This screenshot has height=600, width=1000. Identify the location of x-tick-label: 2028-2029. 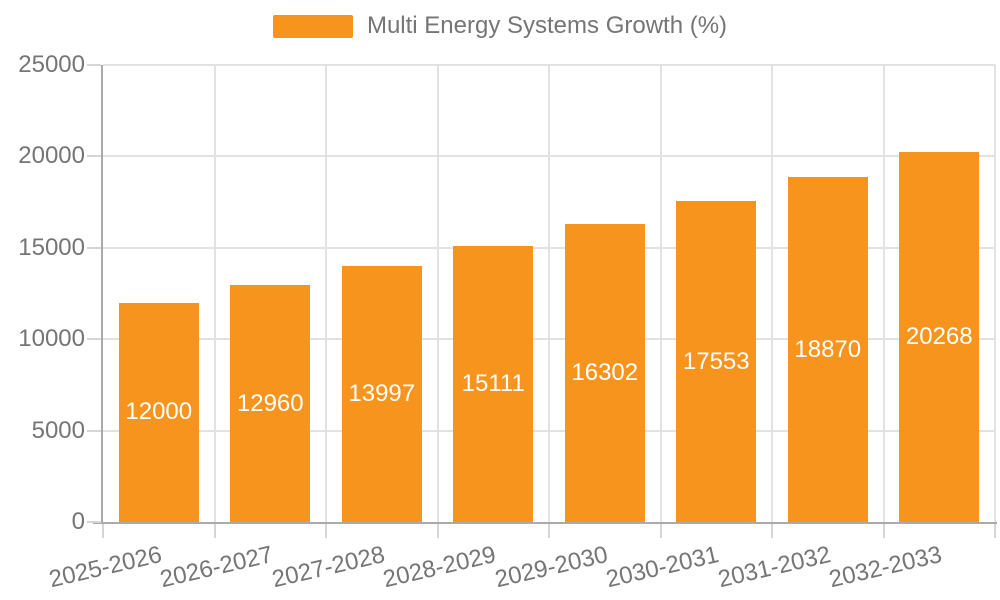
(439, 567).